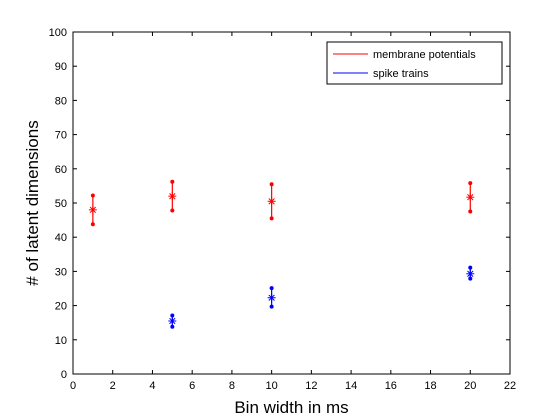 The image size is (560, 420). What do you see at coordinates (113, 386) in the screenshot?
I see `x-tick-label: 2` at bounding box center [113, 386].